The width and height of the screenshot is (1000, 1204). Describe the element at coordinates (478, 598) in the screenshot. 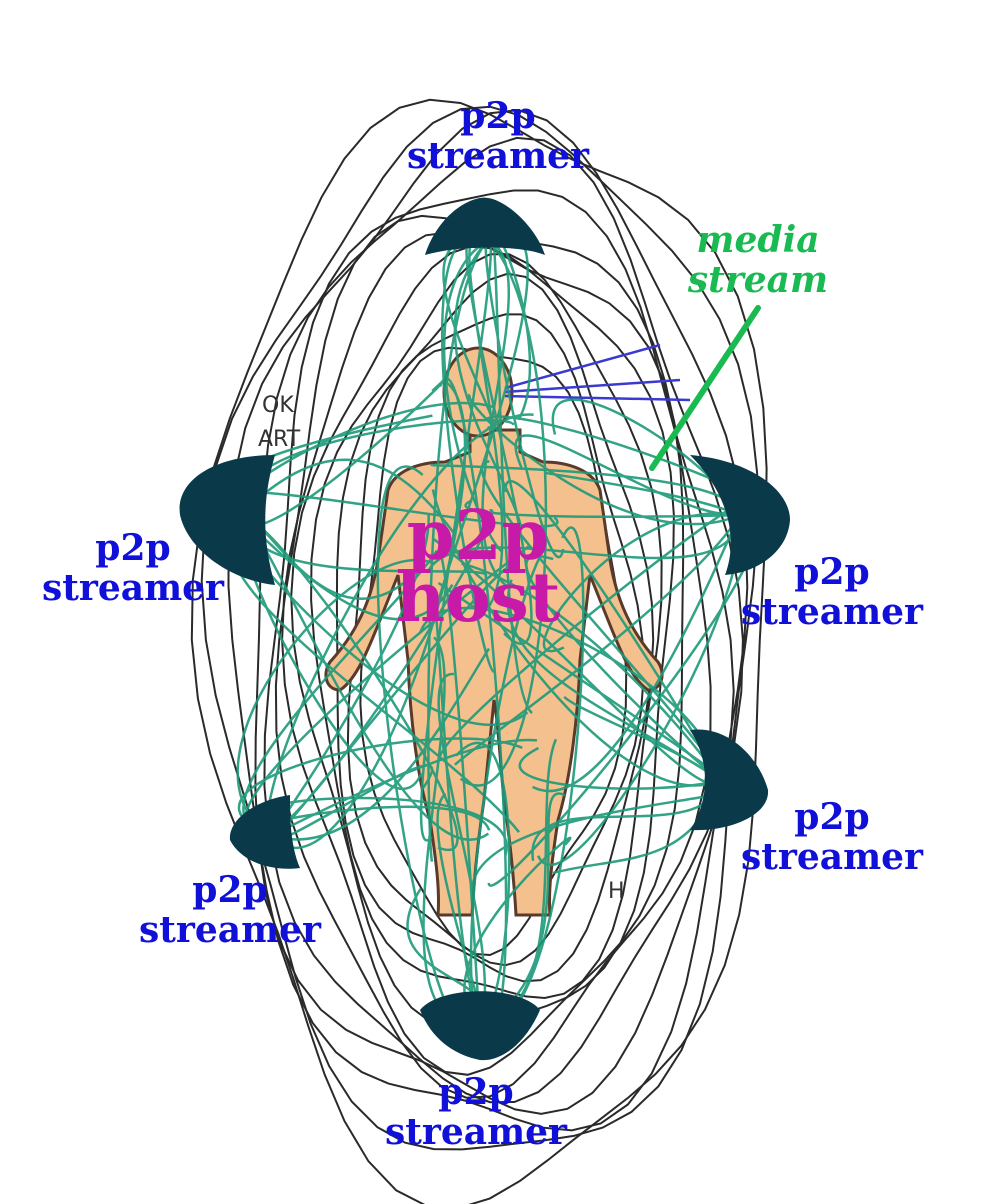

I see `host-line2: host` at that location.